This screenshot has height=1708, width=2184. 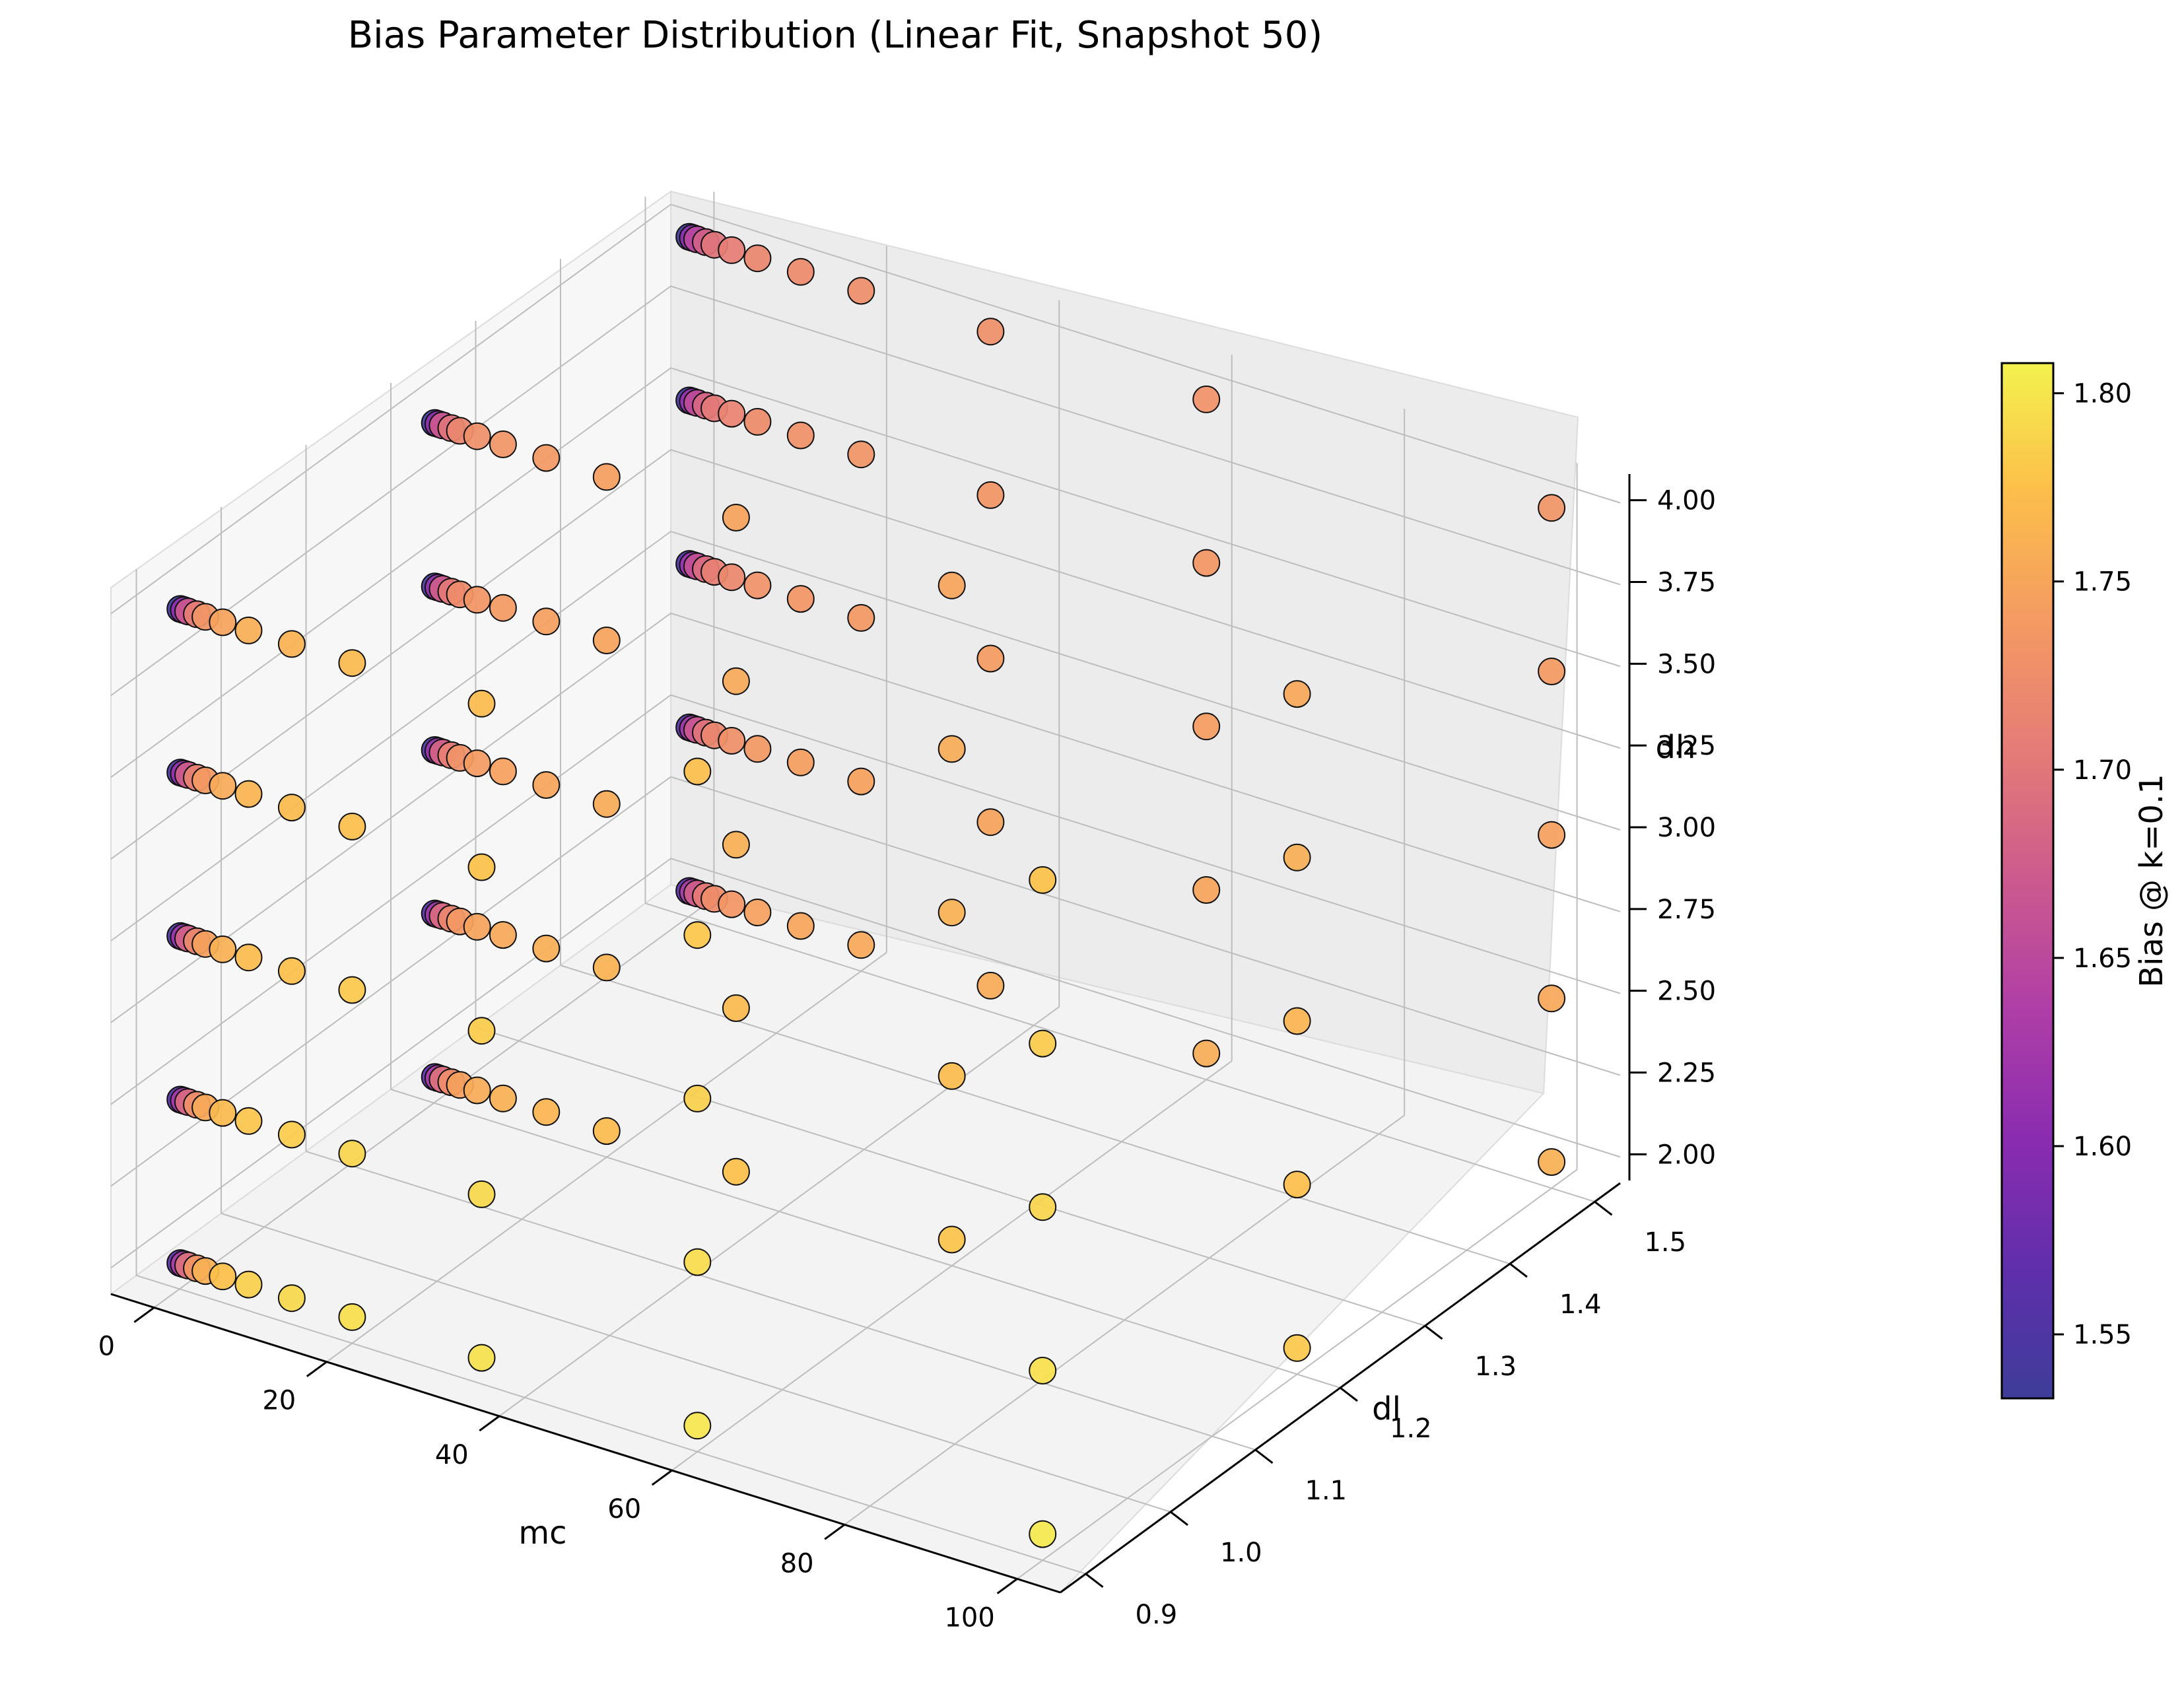 What do you see at coordinates (1686, 1155) in the screenshot?
I see `z-tick-label-0: 2.00` at bounding box center [1686, 1155].